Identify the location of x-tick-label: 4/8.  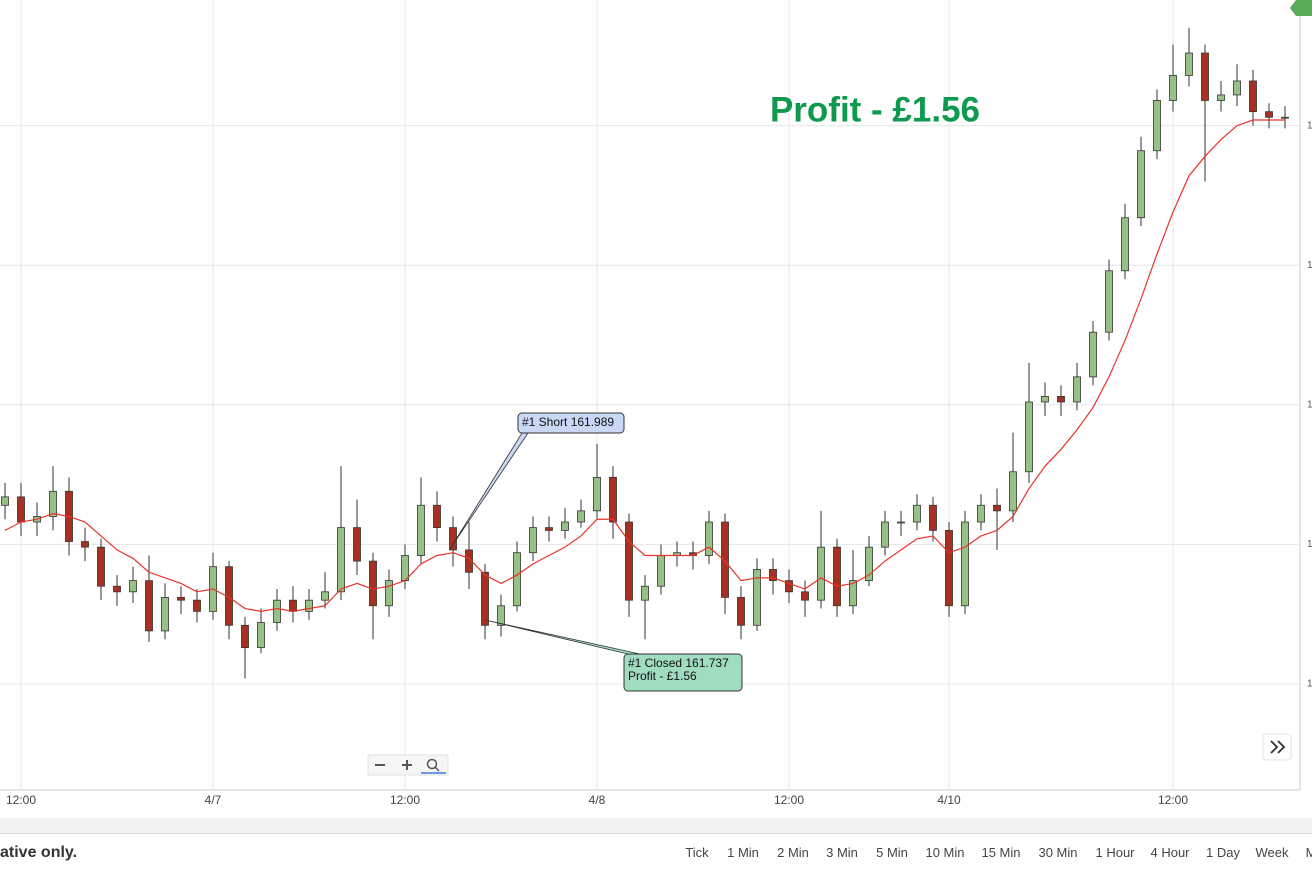
(597, 800).